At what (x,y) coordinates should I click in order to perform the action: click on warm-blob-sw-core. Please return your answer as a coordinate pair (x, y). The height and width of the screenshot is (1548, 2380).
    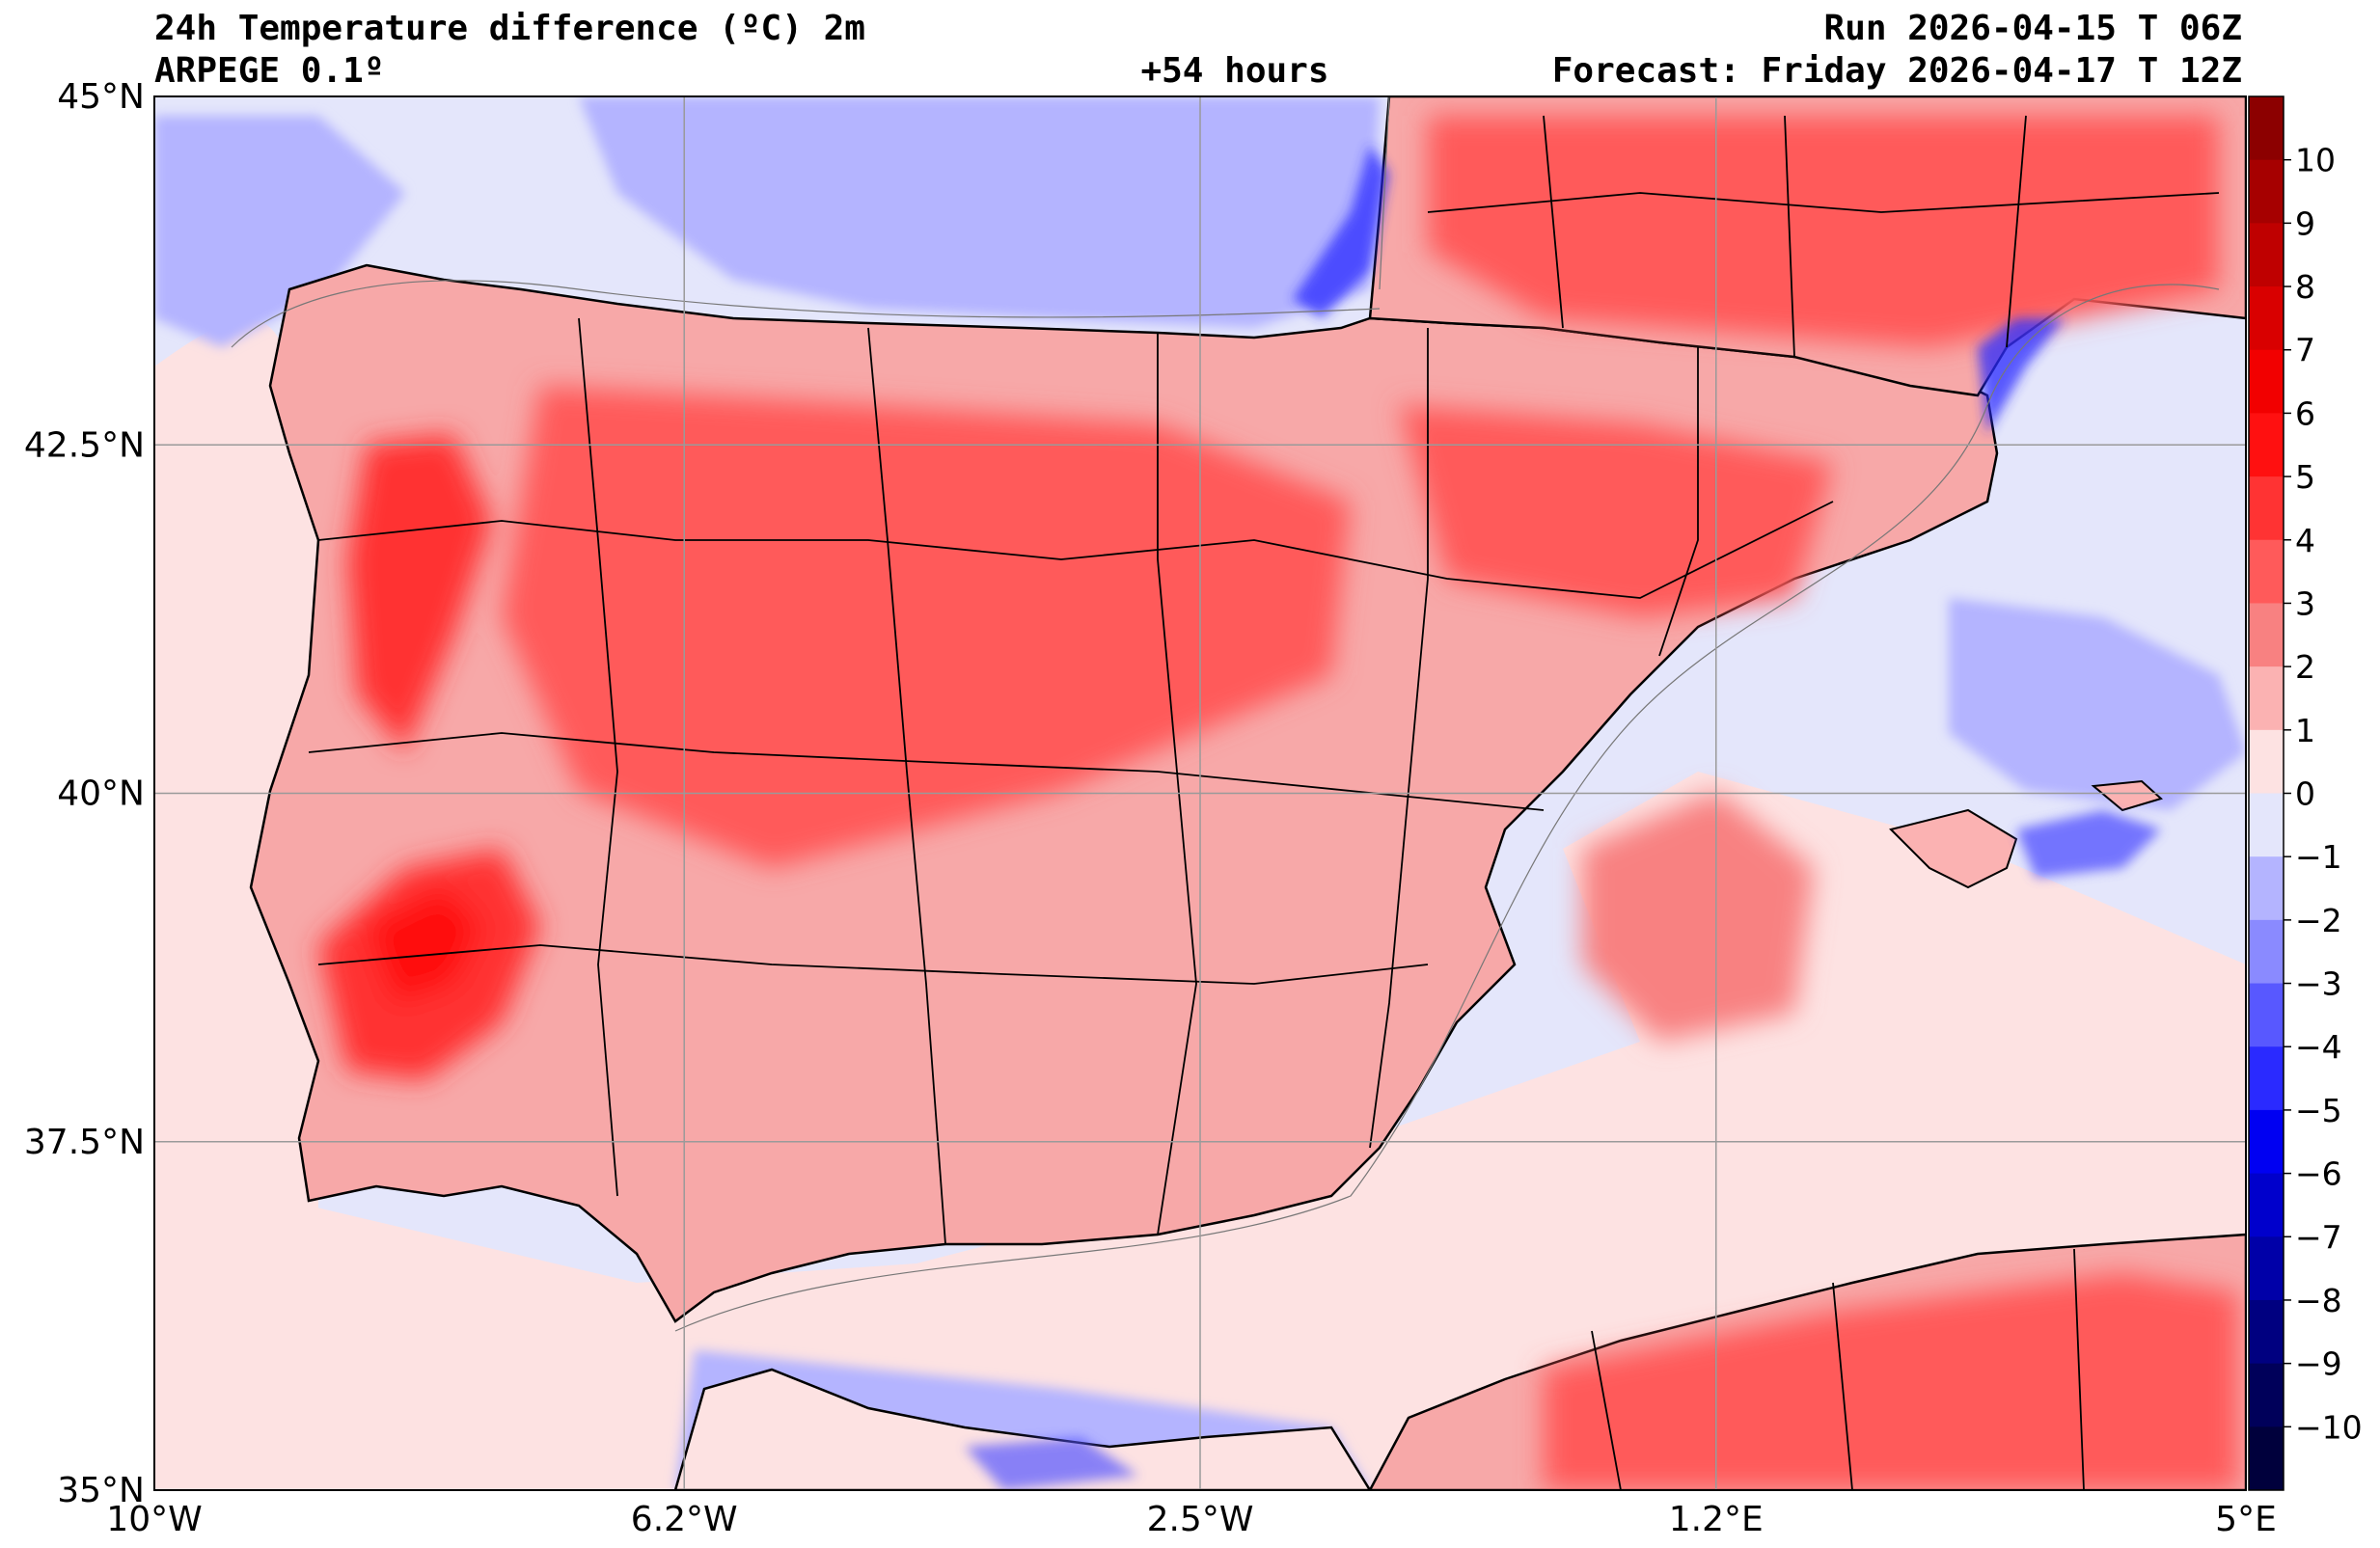
    Looking at the image, I should click on (425, 945).